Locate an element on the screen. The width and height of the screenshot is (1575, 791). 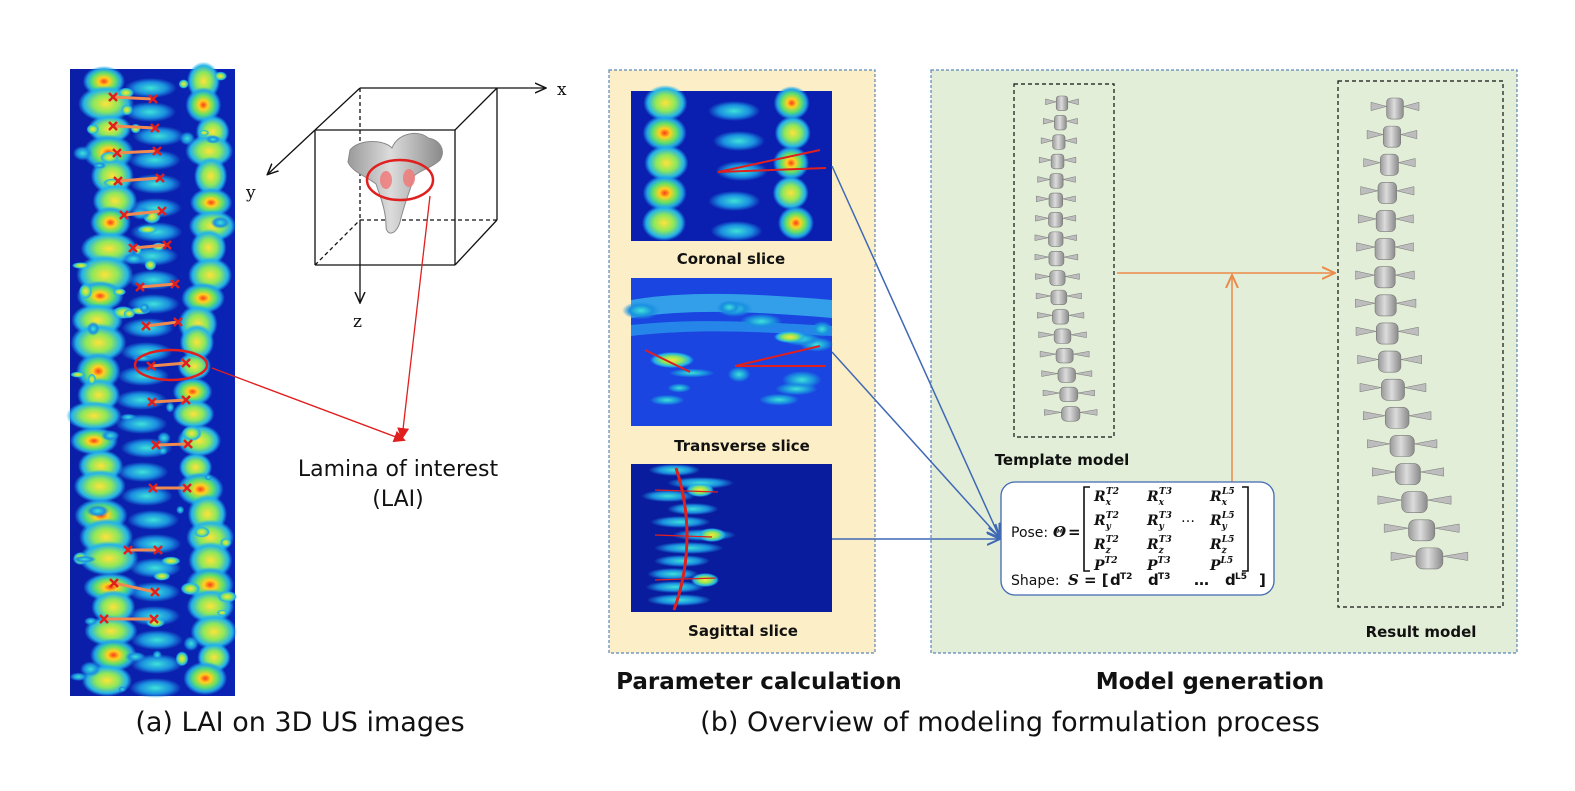
shape-symbol: S is located at coordinates (1073, 580).